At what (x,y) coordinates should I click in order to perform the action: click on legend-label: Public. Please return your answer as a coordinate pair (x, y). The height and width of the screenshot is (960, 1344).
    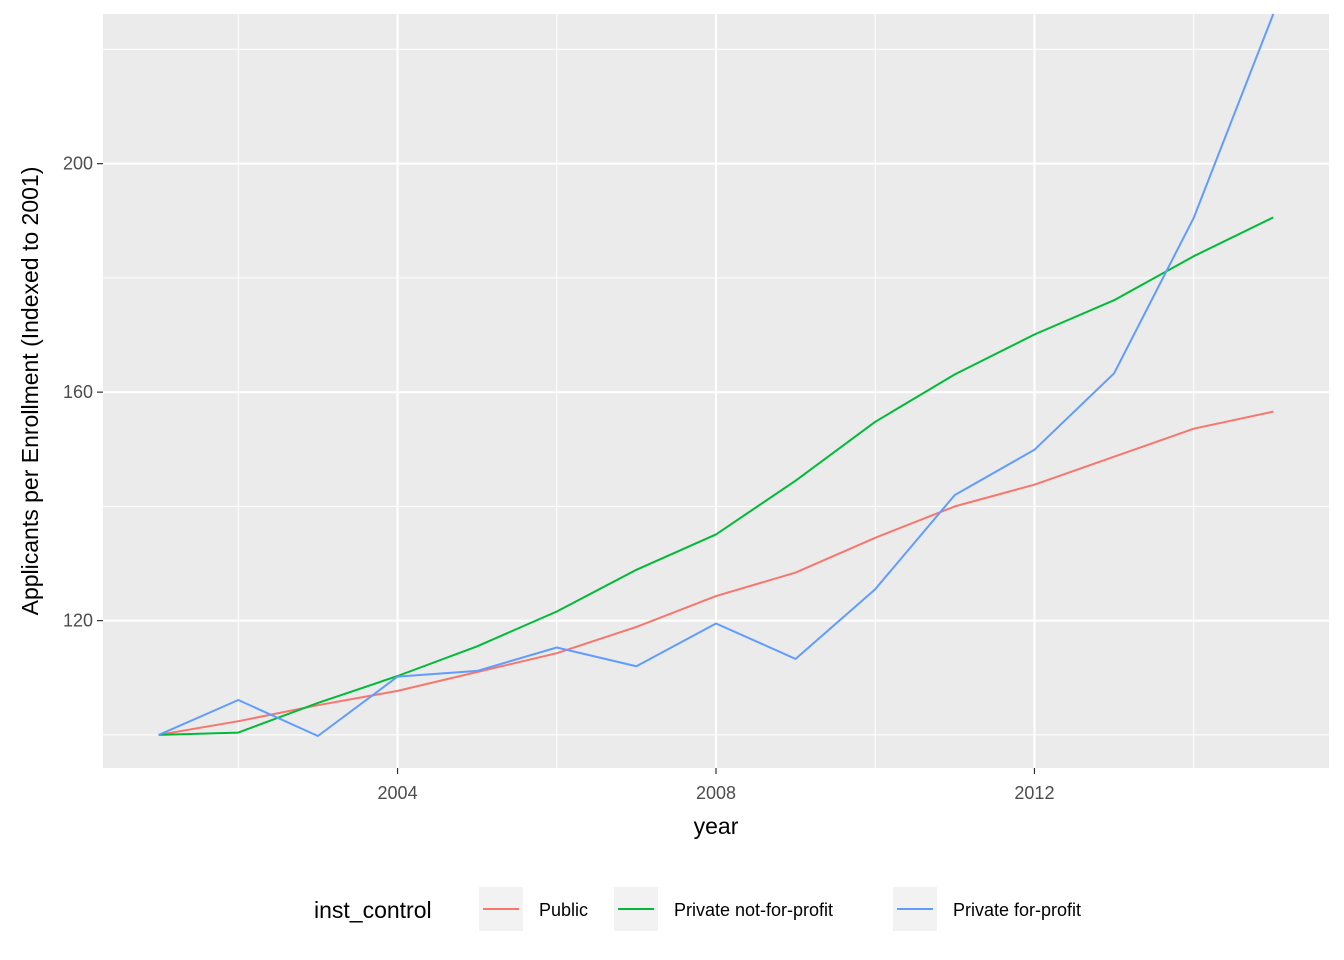
    Looking at the image, I should click on (563, 910).